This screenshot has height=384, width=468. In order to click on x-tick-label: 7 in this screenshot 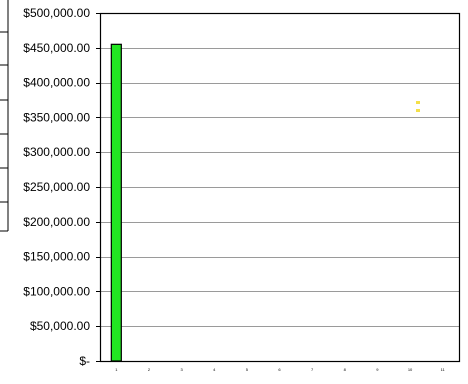, I will do `click(312, 369)`.